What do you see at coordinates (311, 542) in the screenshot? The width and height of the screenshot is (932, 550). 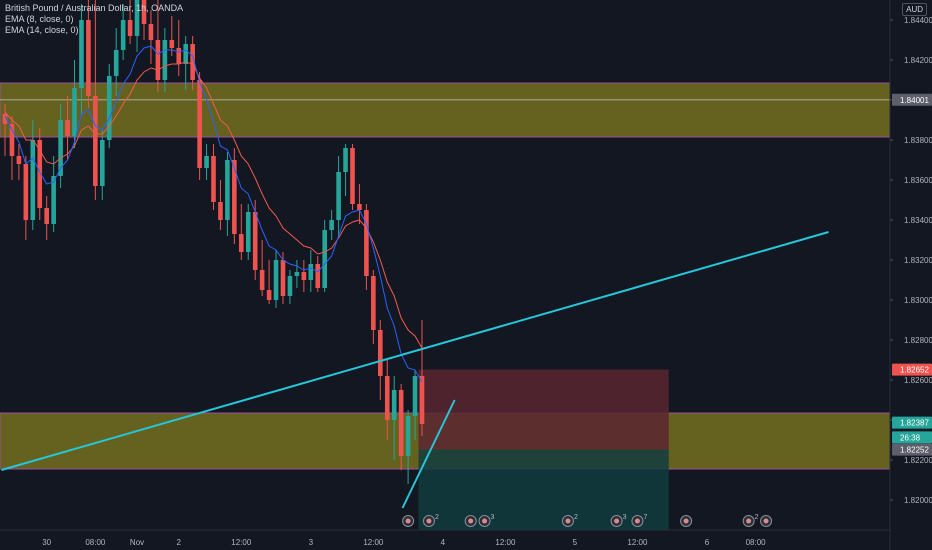 I see `time-tick-label: 3` at bounding box center [311, 542].